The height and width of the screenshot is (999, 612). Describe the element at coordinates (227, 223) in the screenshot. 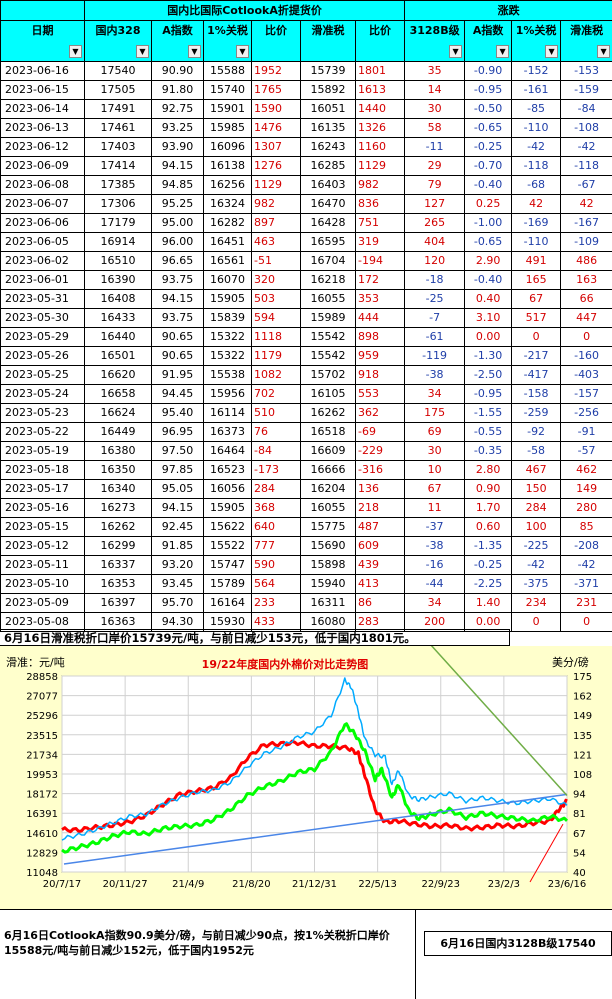

I see `table-cell: 16282` at that location.